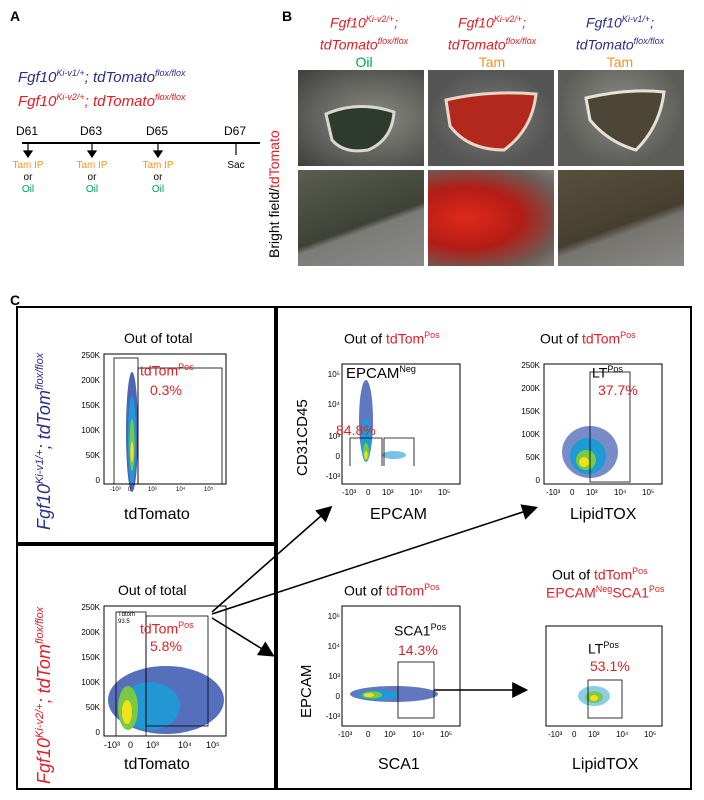  Describe the element at coordinates (603, 514) in the screenshot. I see `plot3-xlabel: LipidTOX` at that location.